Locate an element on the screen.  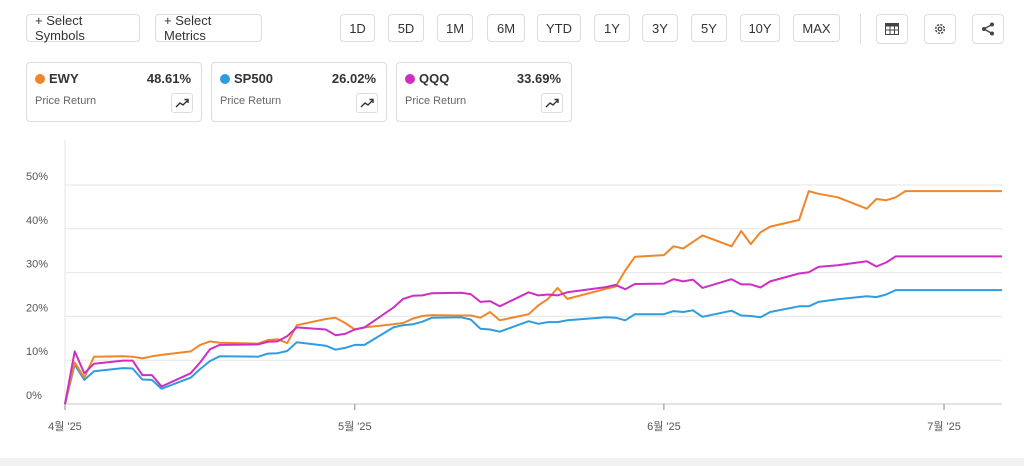
share-button is located at coordinates (988, 29).